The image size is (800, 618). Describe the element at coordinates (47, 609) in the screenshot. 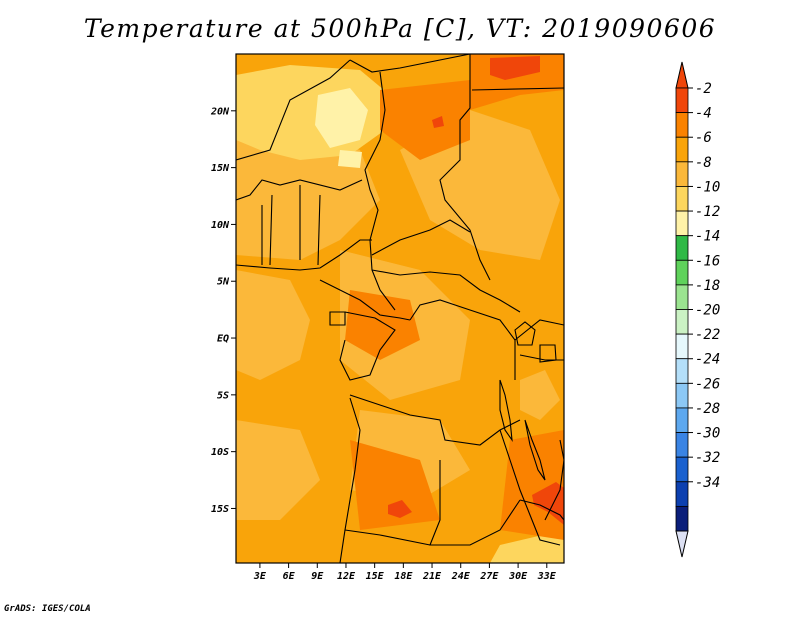

I see `footer-credit: GrADS: IGES/COLA` at that location.